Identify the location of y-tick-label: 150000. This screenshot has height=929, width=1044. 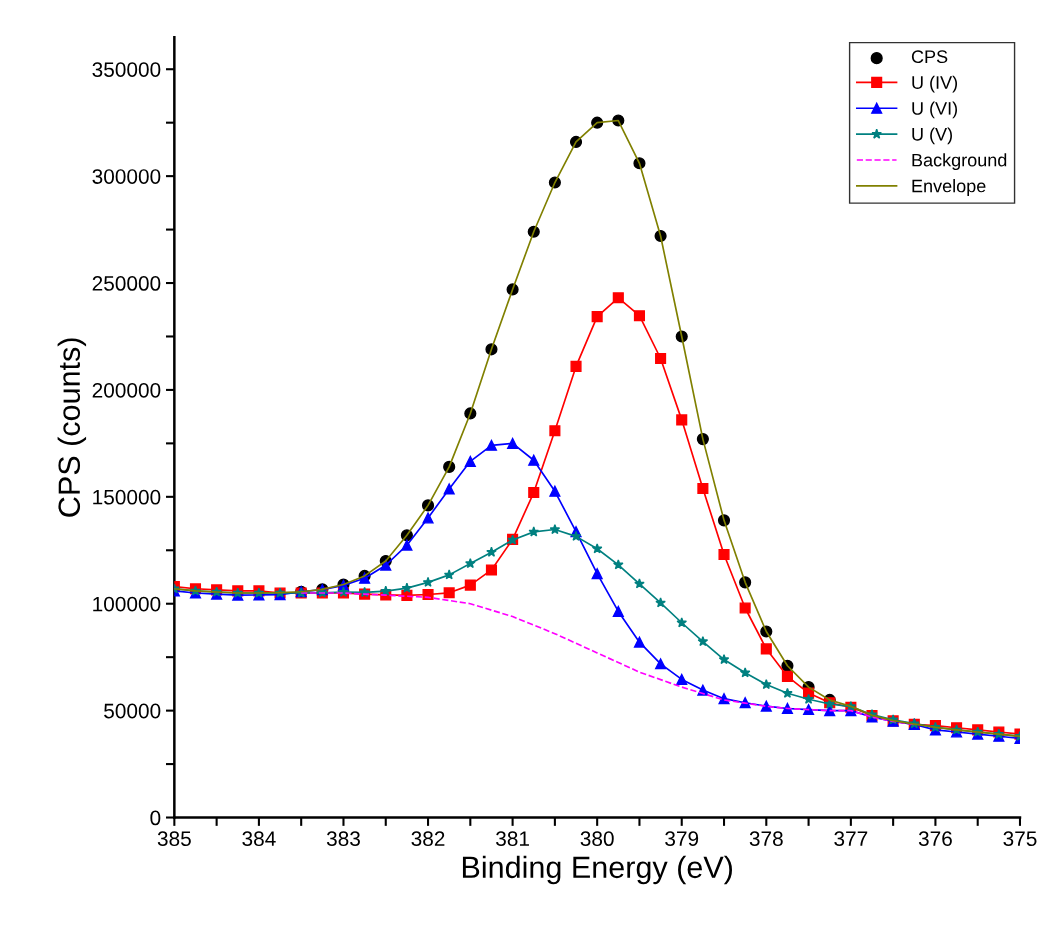
(127, 497).